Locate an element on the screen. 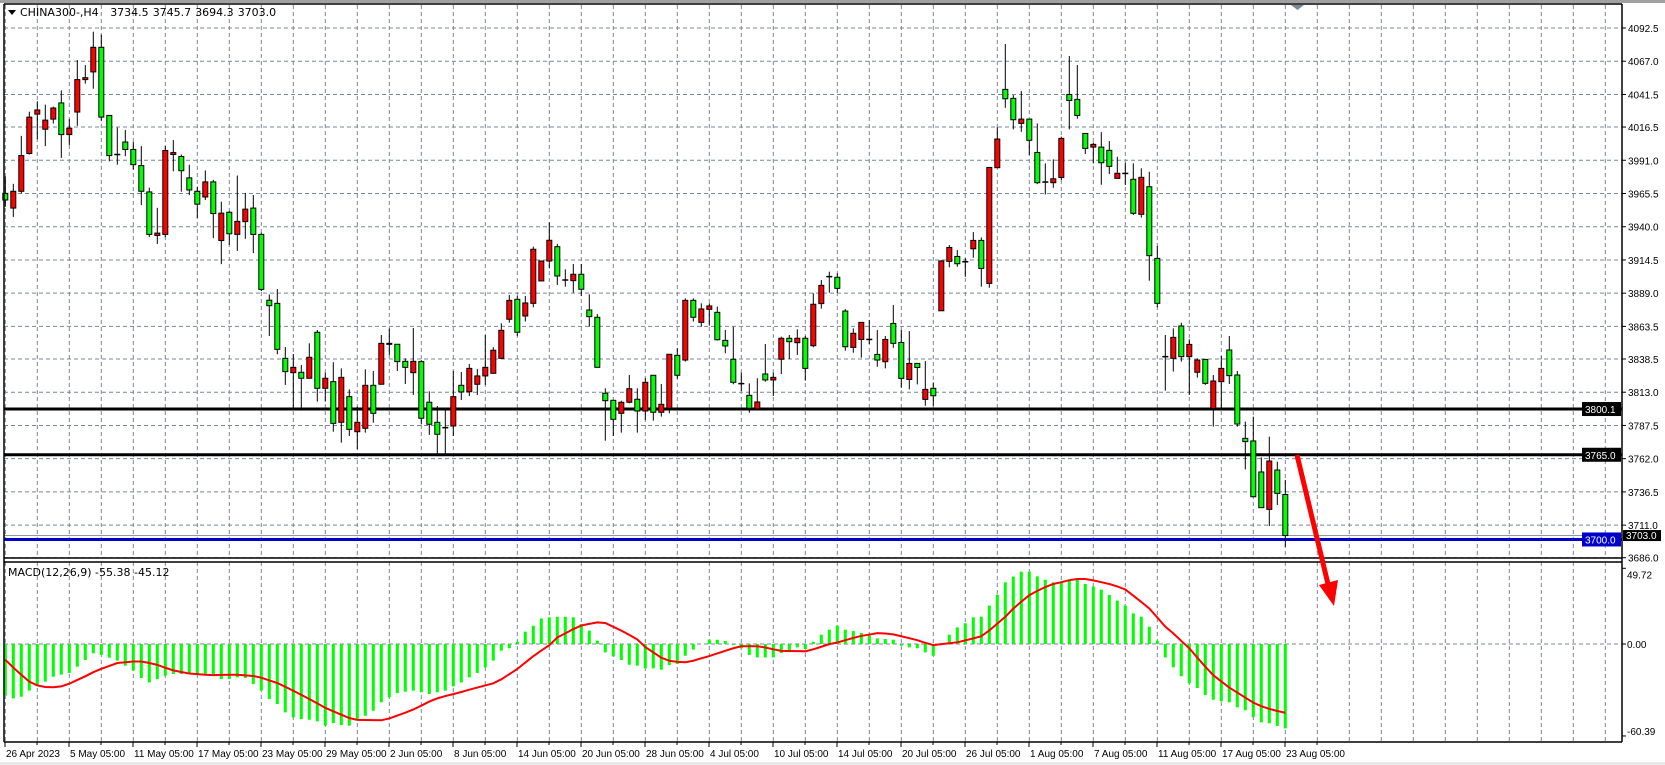  level-price-tag is located at coordinates (1601, 539).